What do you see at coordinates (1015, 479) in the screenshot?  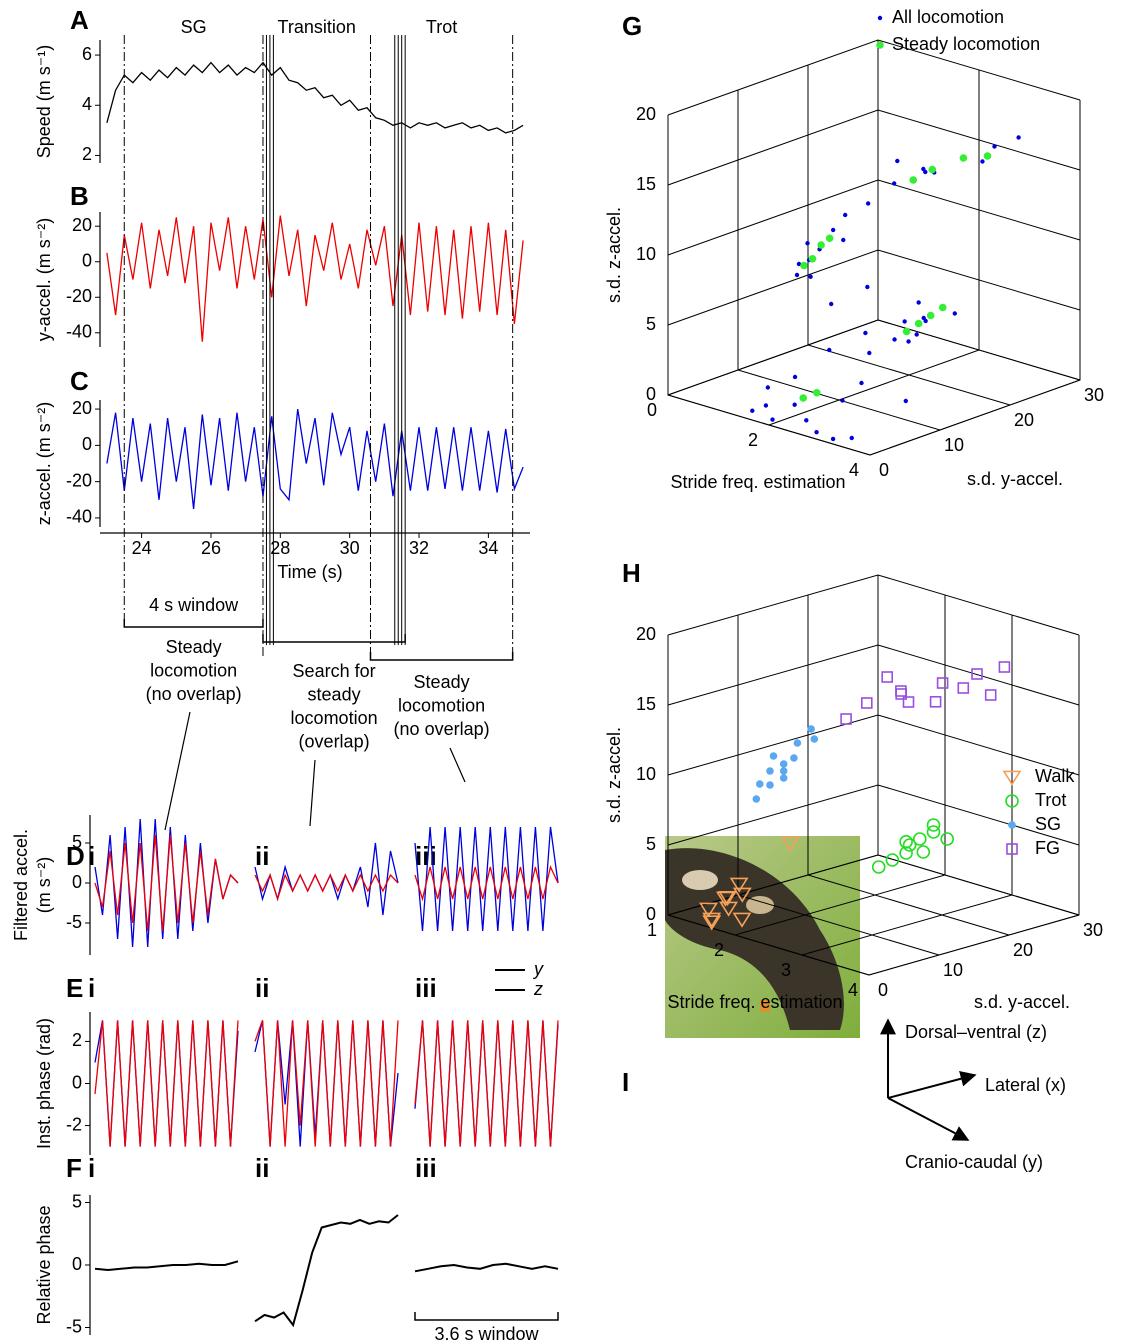 I see `y-axis-label: s.d. y-accel.` at bounding box center [1015, 479].